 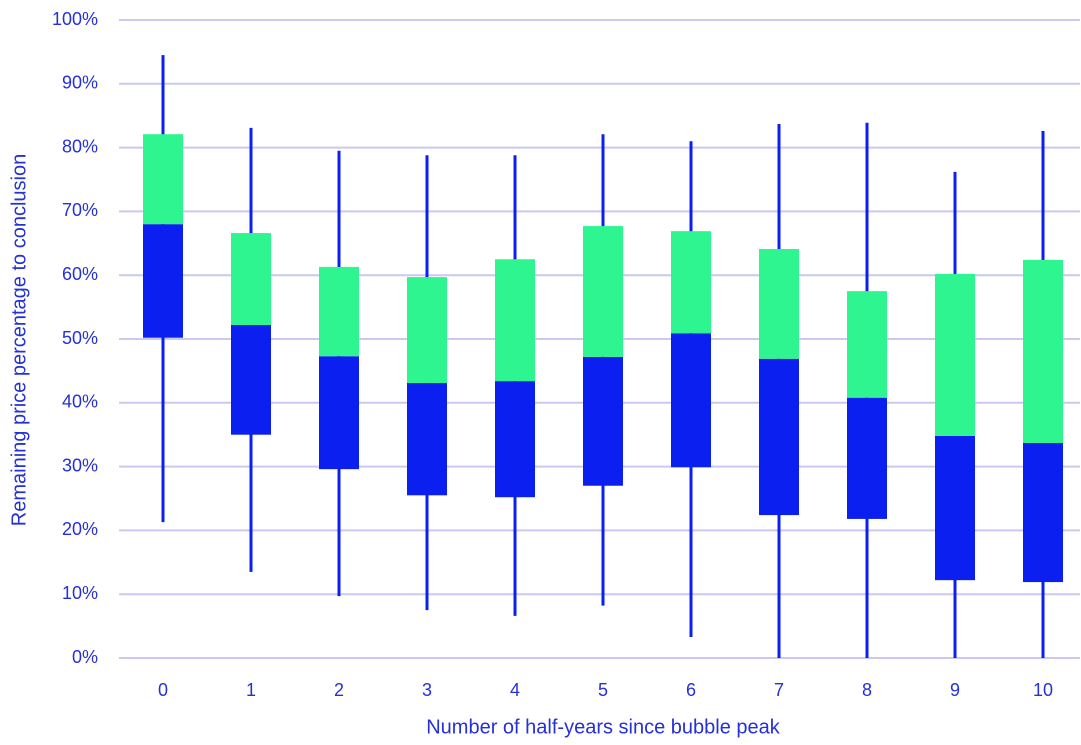 I want to click on y-tick-label: 80%, so click(x=80, y=146).